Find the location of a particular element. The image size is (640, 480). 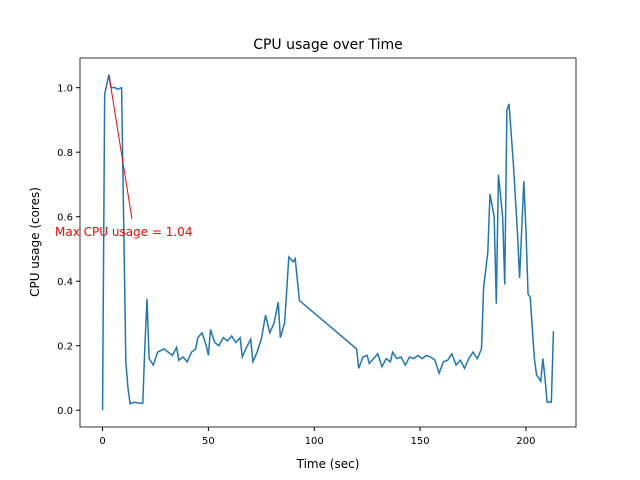

y-tick-label: 0.0 is located at coordinates (65, 411).